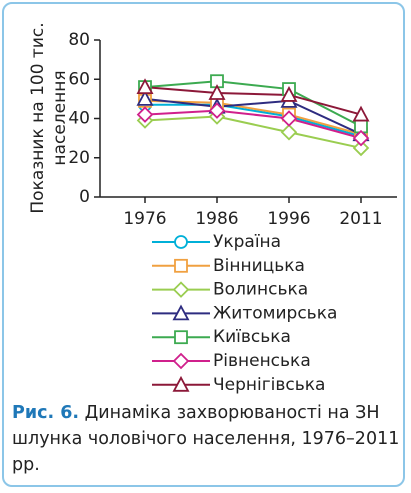 The height and width of the screenshot is (493, 411). Describe the element at coordinates (262, 361) in the screenshot. I see `legend-label: Рівненська` at that location.